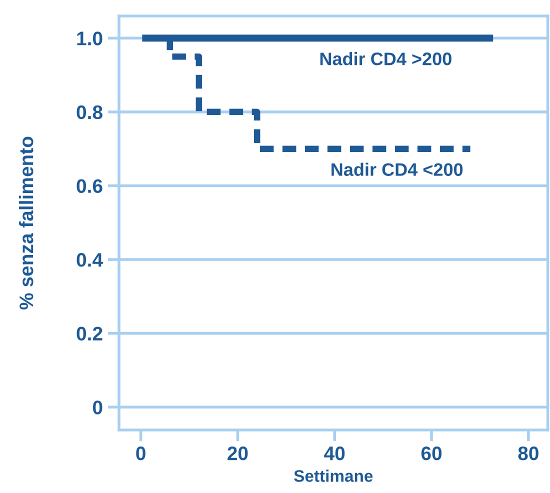 Image resolution: width=550 pixels, height=493 pixels. What do you see at coordinates (528, 453) in the screenshot?
I see `x-tick-label: 80` at bounding box center [528, 453].